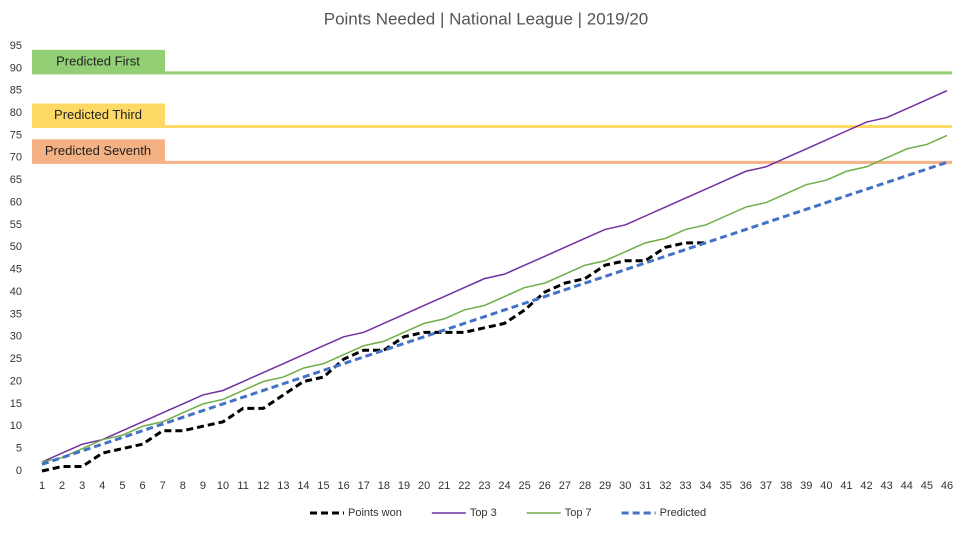 This screenshot has width=971, height=537. I want to click on x-tick-label: 16, so click(344, 486).